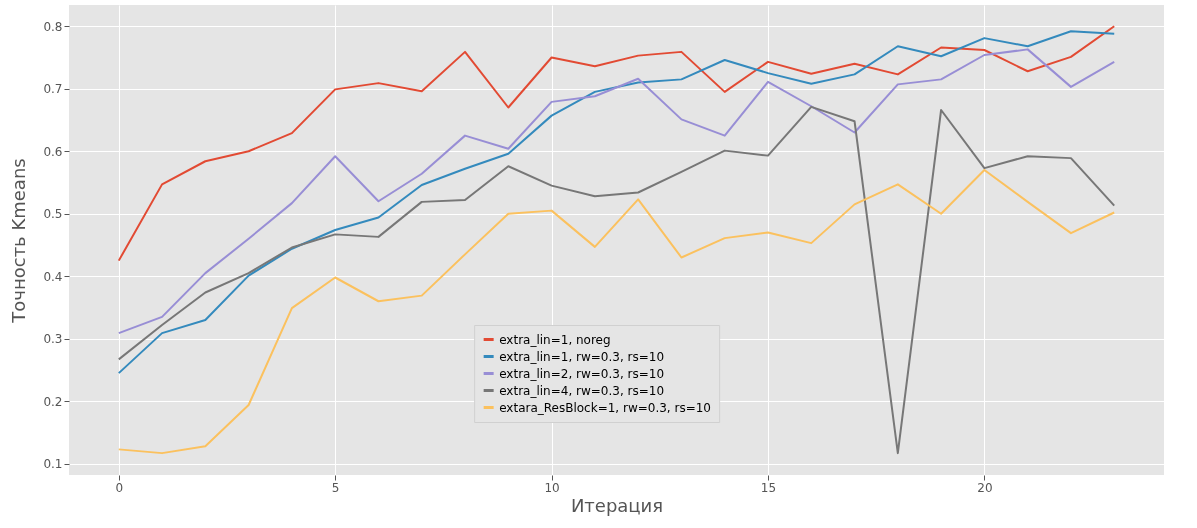 Image resolution: width=1197 pixels, height=528 pixels. I want to click on y-tick-label: 0.5, so click(53, 214).